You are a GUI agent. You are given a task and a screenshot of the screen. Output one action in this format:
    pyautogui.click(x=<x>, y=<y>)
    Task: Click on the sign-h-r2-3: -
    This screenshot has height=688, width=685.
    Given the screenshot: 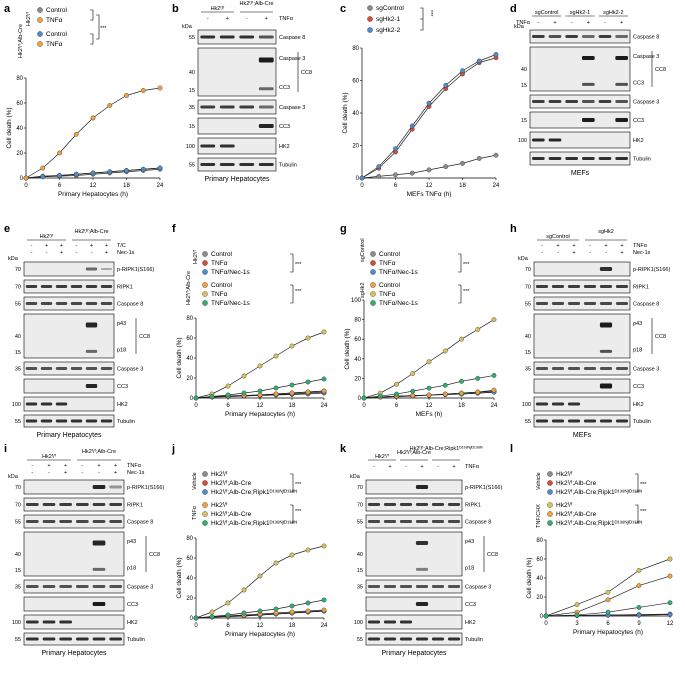 What is the action you would take?
    pyautogui.click(x=590, y=253)
    